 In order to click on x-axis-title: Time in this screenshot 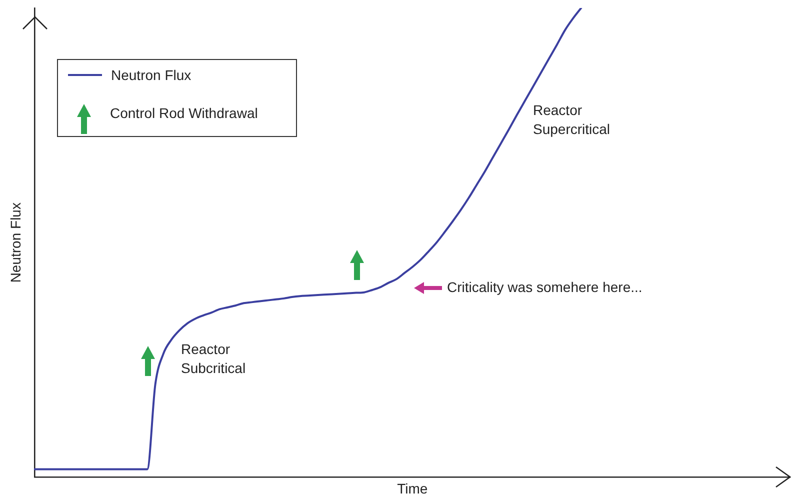, I will do `click(412, 488)`.